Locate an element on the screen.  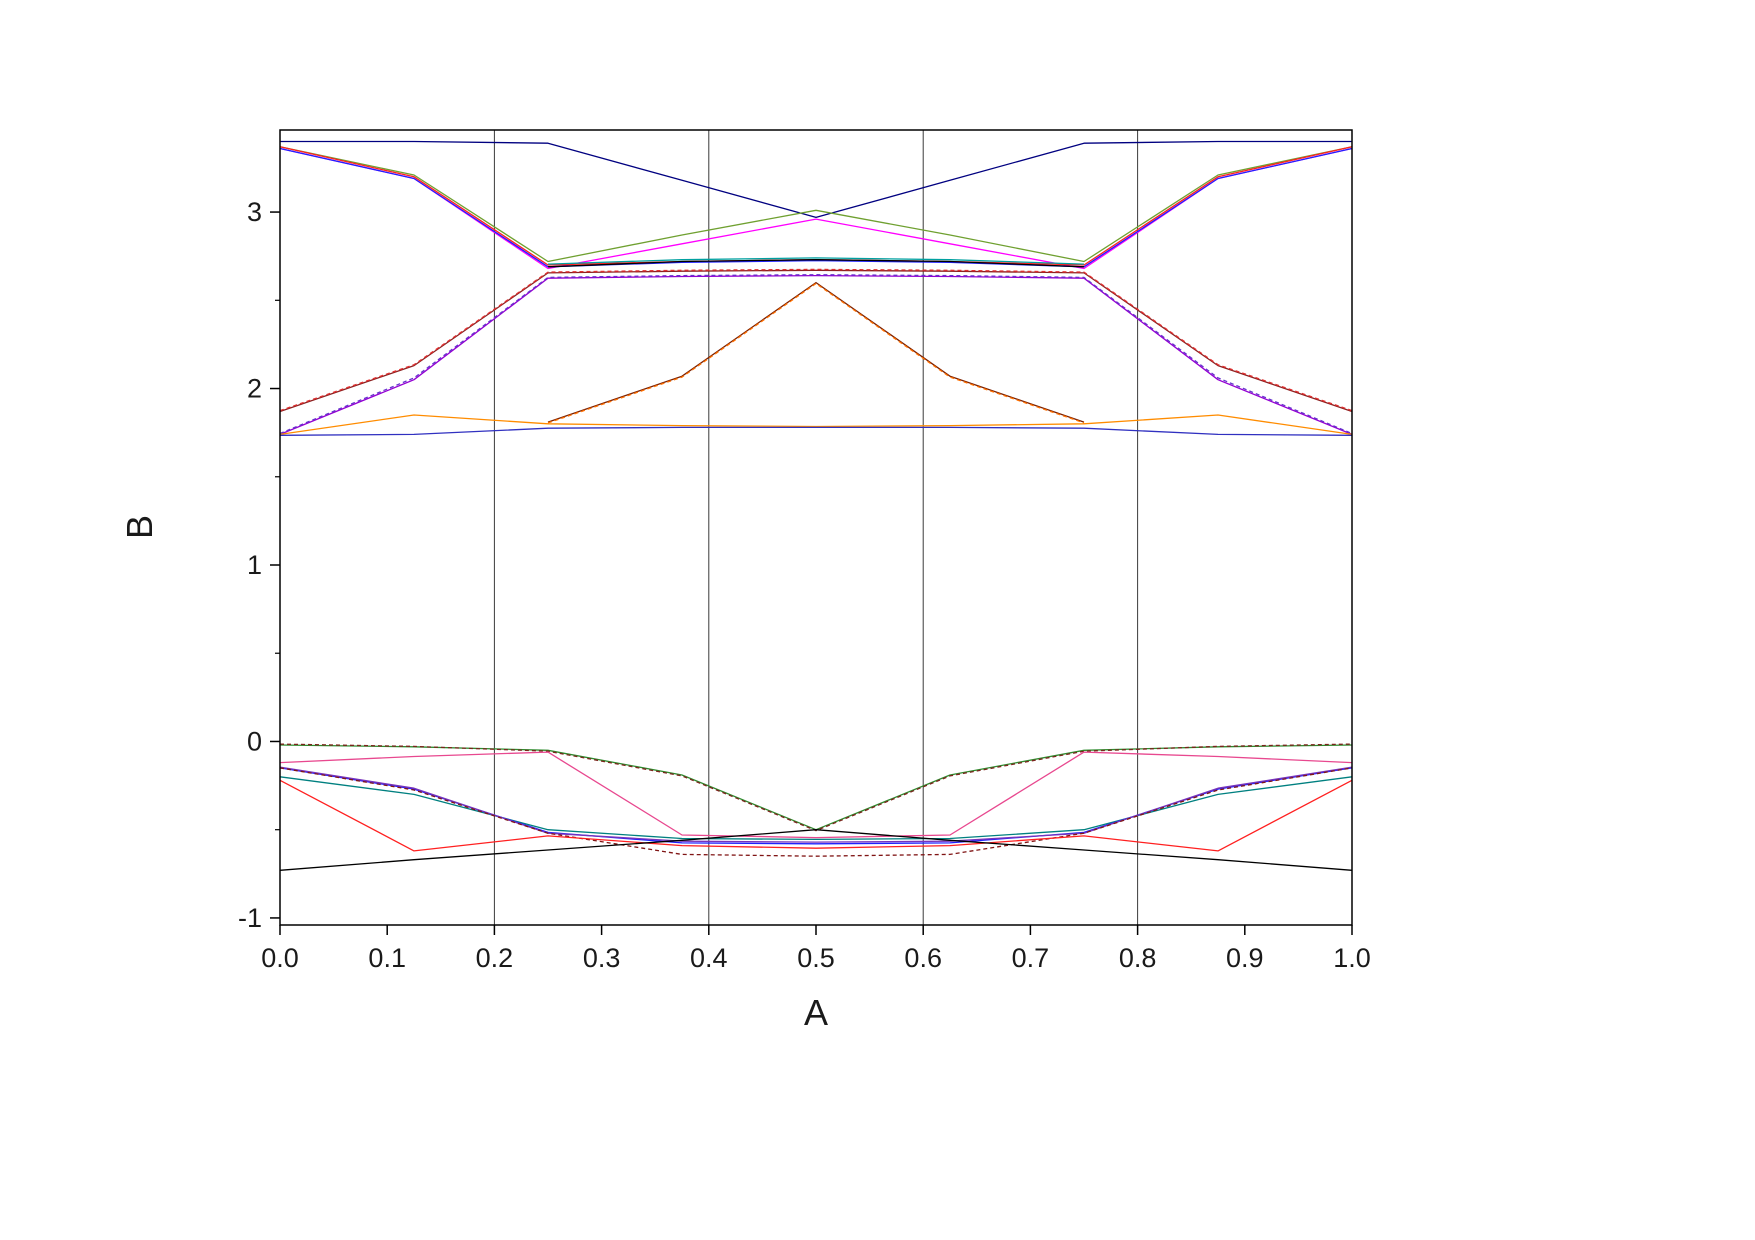
series-line-magenta-upper-peak is located at coordinates (816, 208).